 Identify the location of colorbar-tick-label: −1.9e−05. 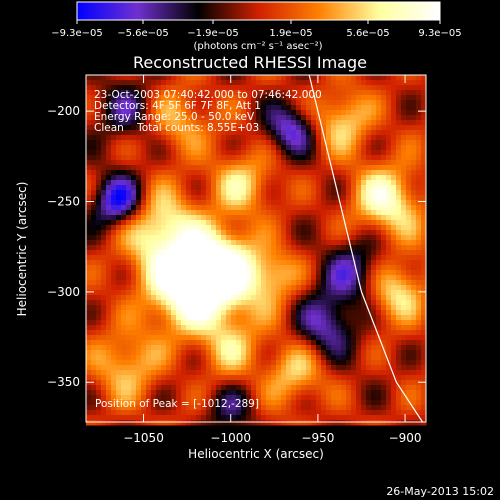
(213, 33).